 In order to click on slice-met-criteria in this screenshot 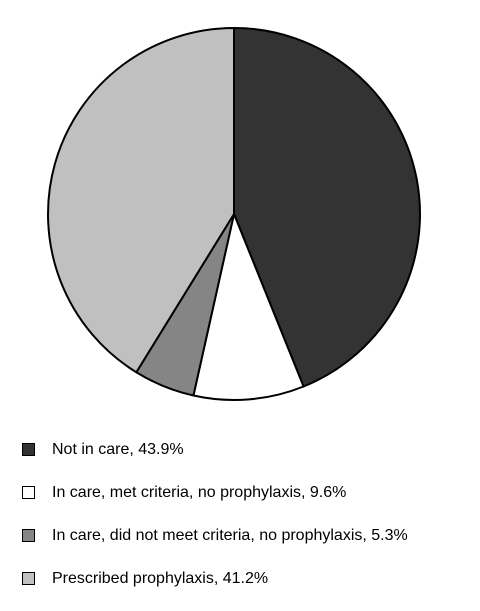, I will do `click(248, 307)`.